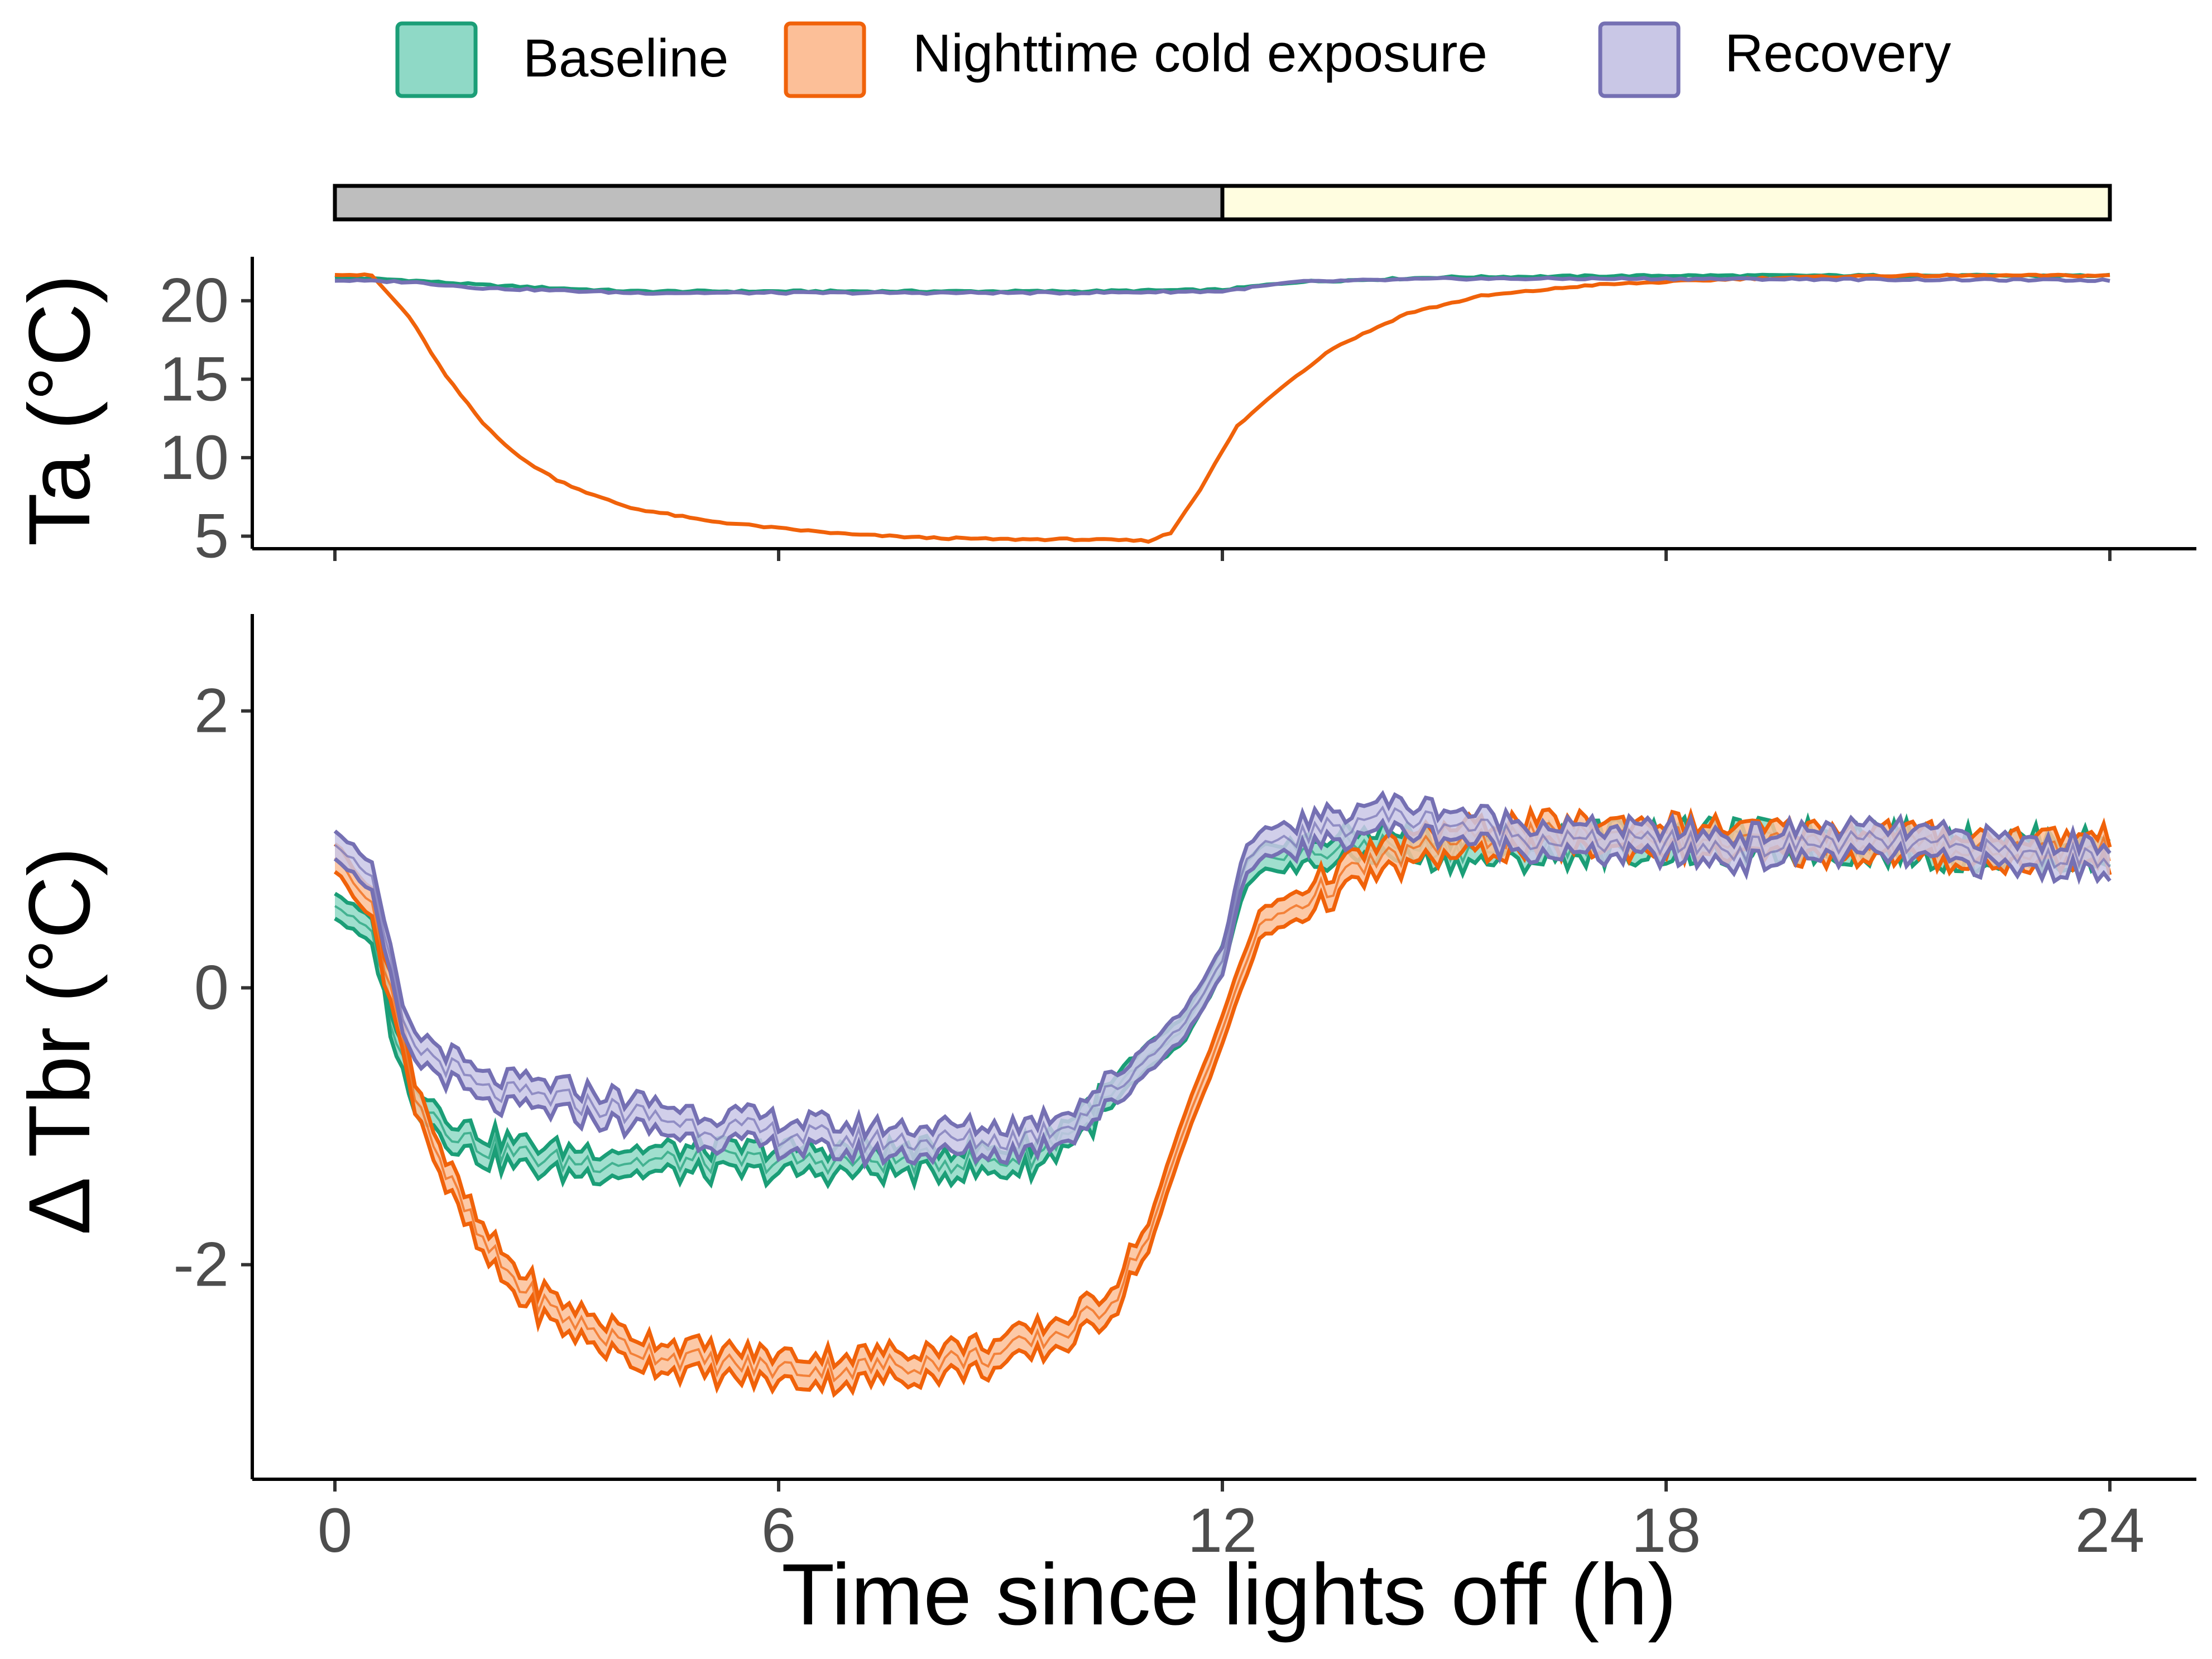 The image size is (2212, 1659). Describe the element at coordinates (60, 1041) in the screenshot. I see `tbr-y-axis-title: Δ Tbr (°C)` at that location.